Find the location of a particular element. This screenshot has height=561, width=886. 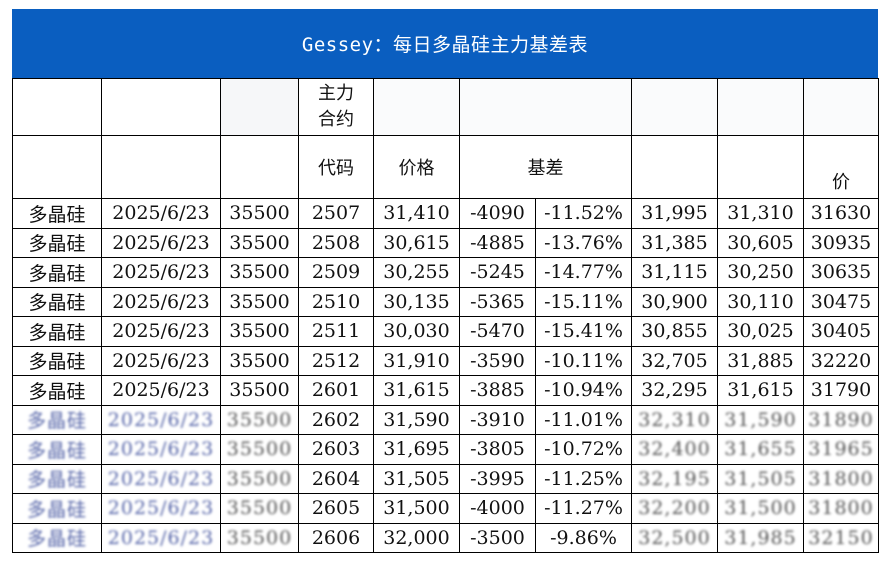

cell-col10: 31790 is located at coordinates (841, 390).